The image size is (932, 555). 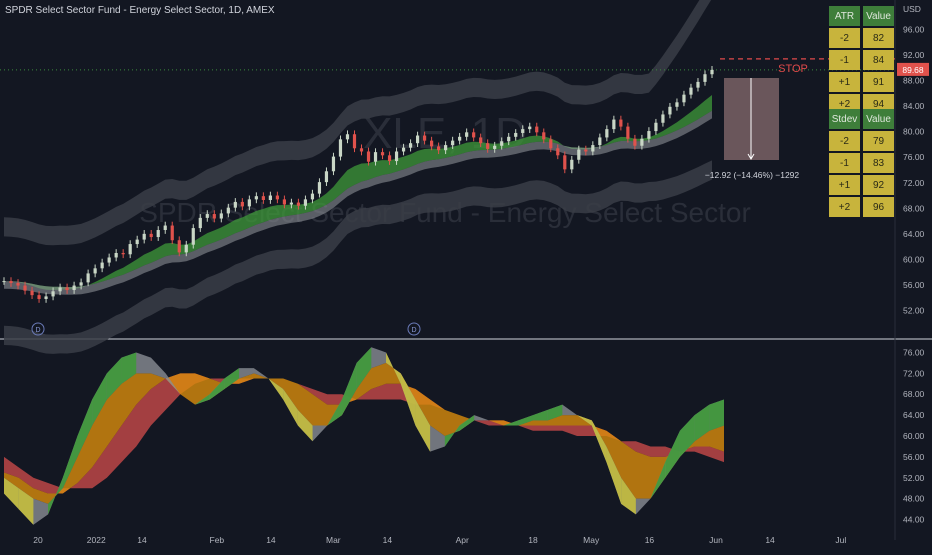 What do you see at coordinates (914, 157) in the screenshot?
I see `price-tick-label: 76.00` at bounding box center [914, 157].